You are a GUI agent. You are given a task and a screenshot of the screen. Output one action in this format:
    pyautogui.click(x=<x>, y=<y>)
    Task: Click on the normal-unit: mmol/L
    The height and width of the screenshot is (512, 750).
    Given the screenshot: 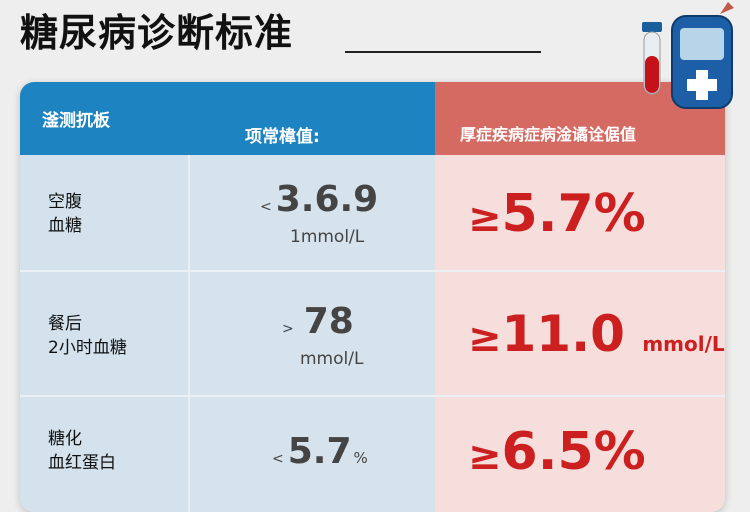 What is the action you would take?
    pyautogui.click(x=332, y=359)
    